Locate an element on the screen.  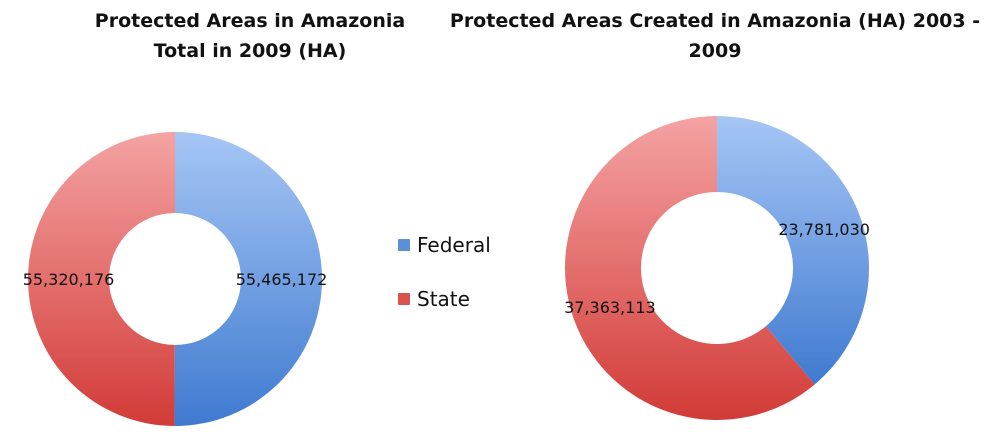
legend-swatch-state is located at coordinates (404, 299).